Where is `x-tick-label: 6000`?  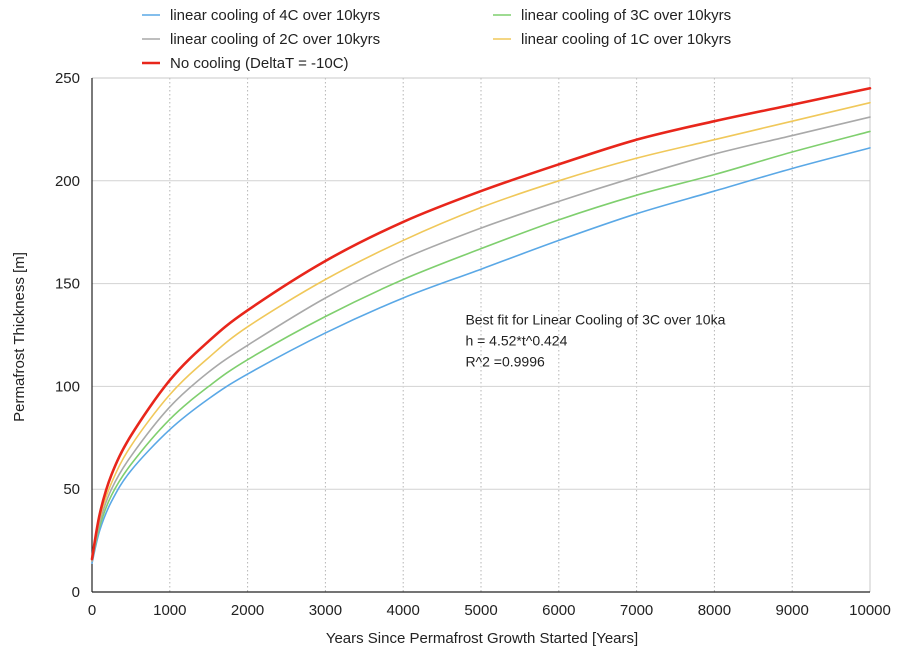
x-tick-label: 6000 is located at coordinates (558, 610).